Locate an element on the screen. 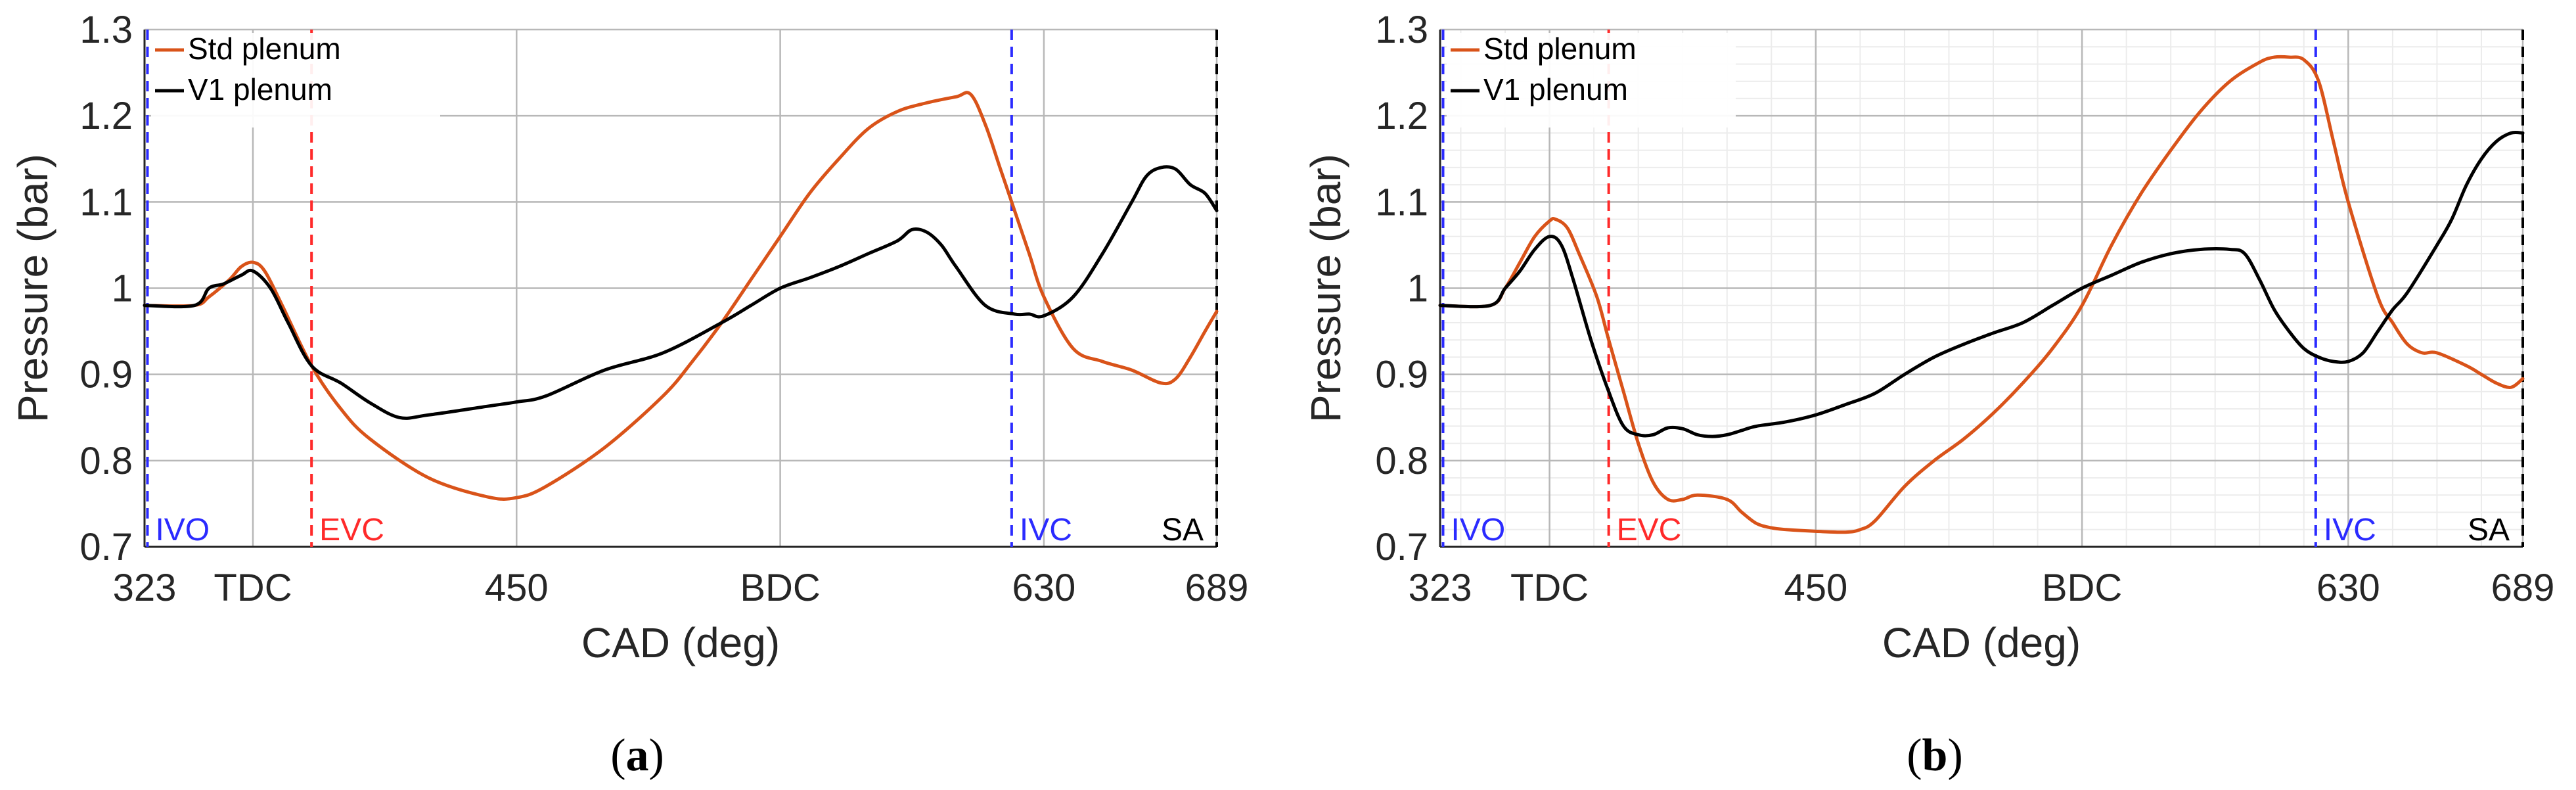 Image resolution: width=2576 pixels, height=790 pixels. panel-label-b: (b) is located at coordinates (1935, 755).